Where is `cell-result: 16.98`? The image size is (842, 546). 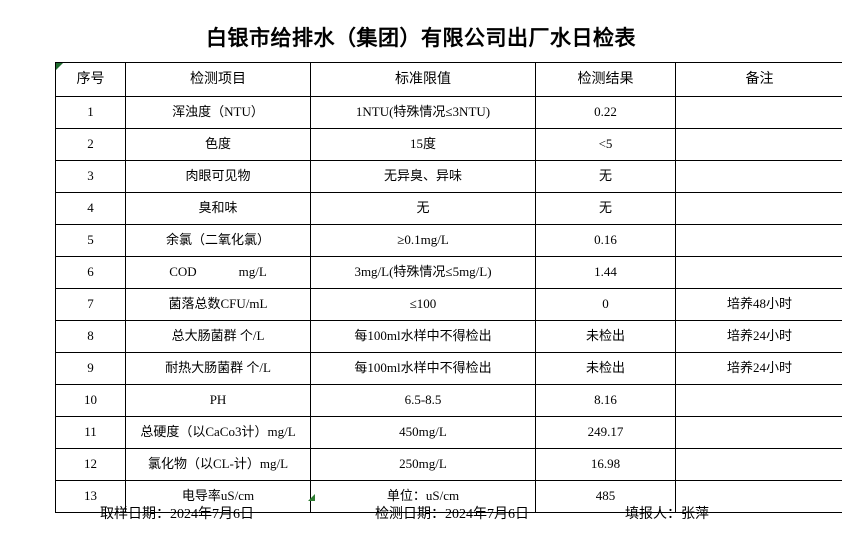
cell-result: 16.98 is located at coordinates (605, 464).